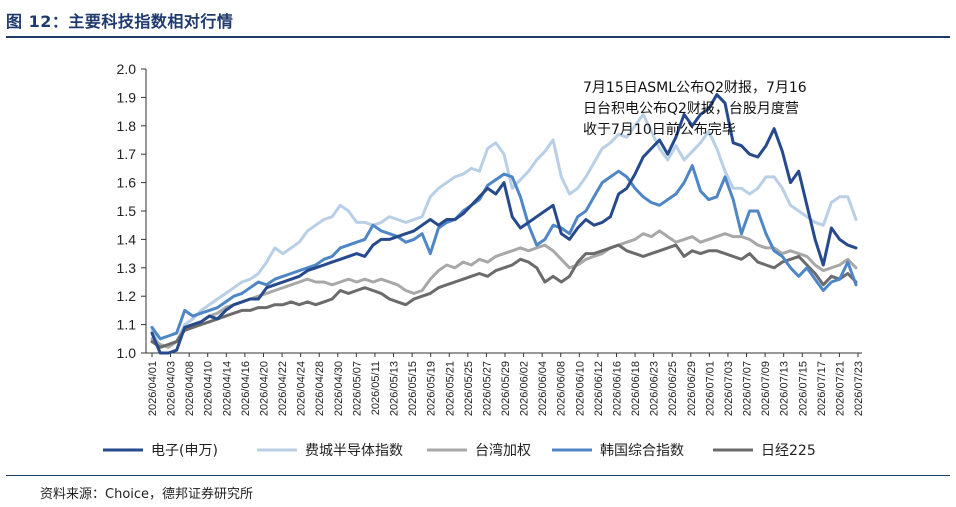 The width and height of the screenshot is (956, 507). Describe the element at coordinates (691, 109) in the screenshot. I see `annotation-line: 日台积电公布Q2财报，台股月度营` at that location.